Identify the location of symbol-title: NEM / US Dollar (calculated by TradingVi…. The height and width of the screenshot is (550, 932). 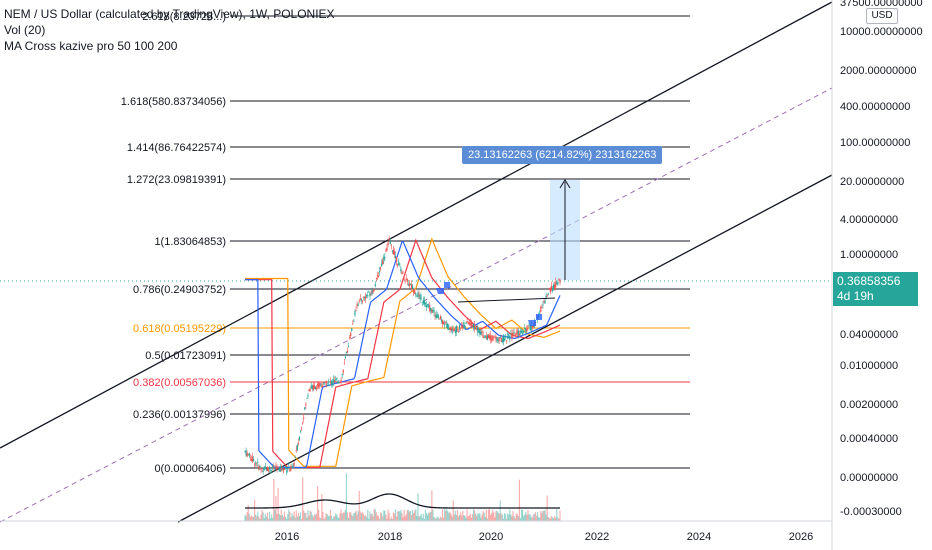
(169, 14).